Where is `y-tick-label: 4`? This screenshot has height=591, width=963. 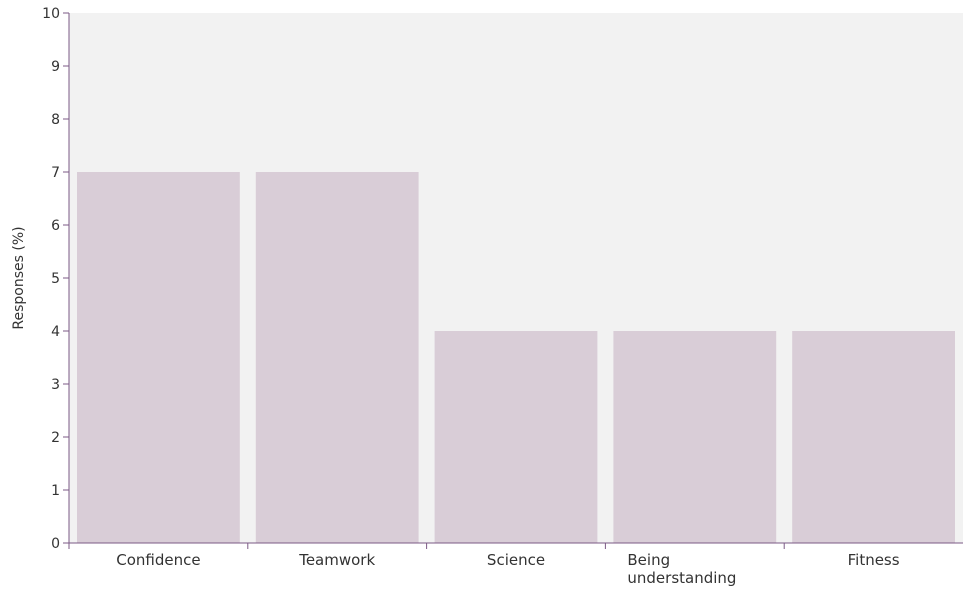 y-tick-label: 4 is located at coordinates (55, 332).